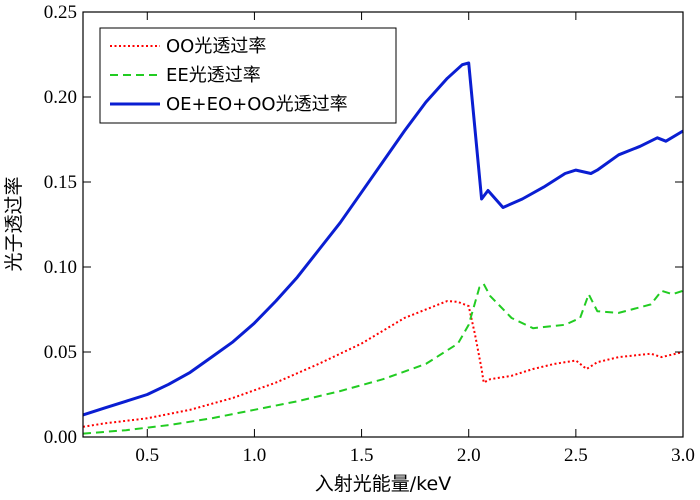 This screenshot has width=700, height=500. Describe the element at coordinates (60, 97) in the screenshot. I see `y-tick-label: 0.20` at that location.